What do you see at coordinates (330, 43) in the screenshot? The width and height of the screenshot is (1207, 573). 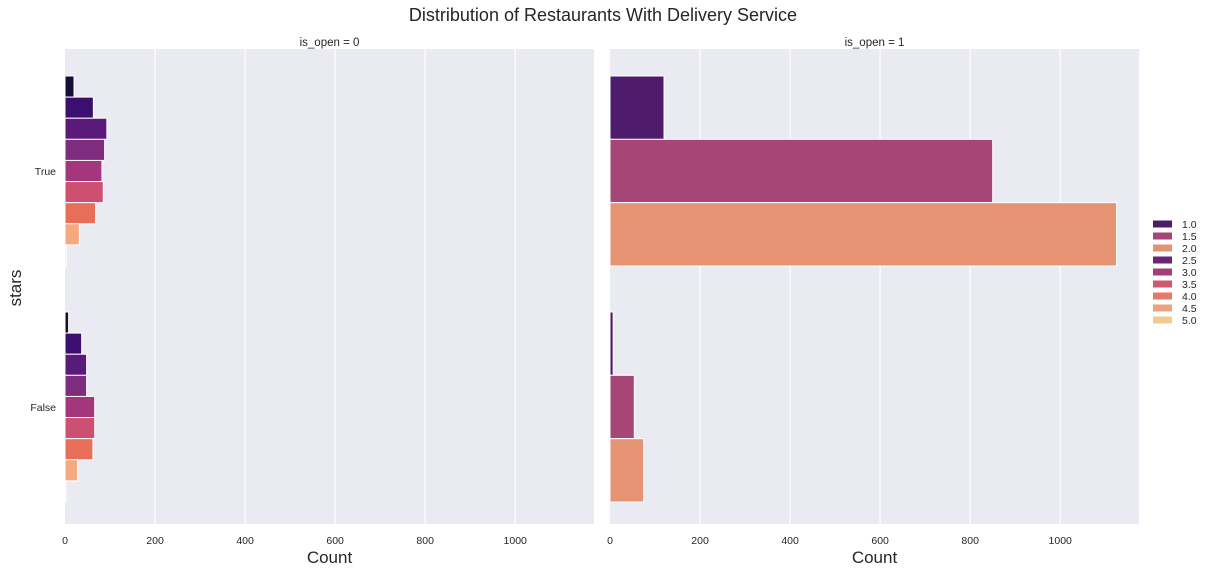 I see `facet-title-0: is_open = 0` at bounding box center [330, 43].